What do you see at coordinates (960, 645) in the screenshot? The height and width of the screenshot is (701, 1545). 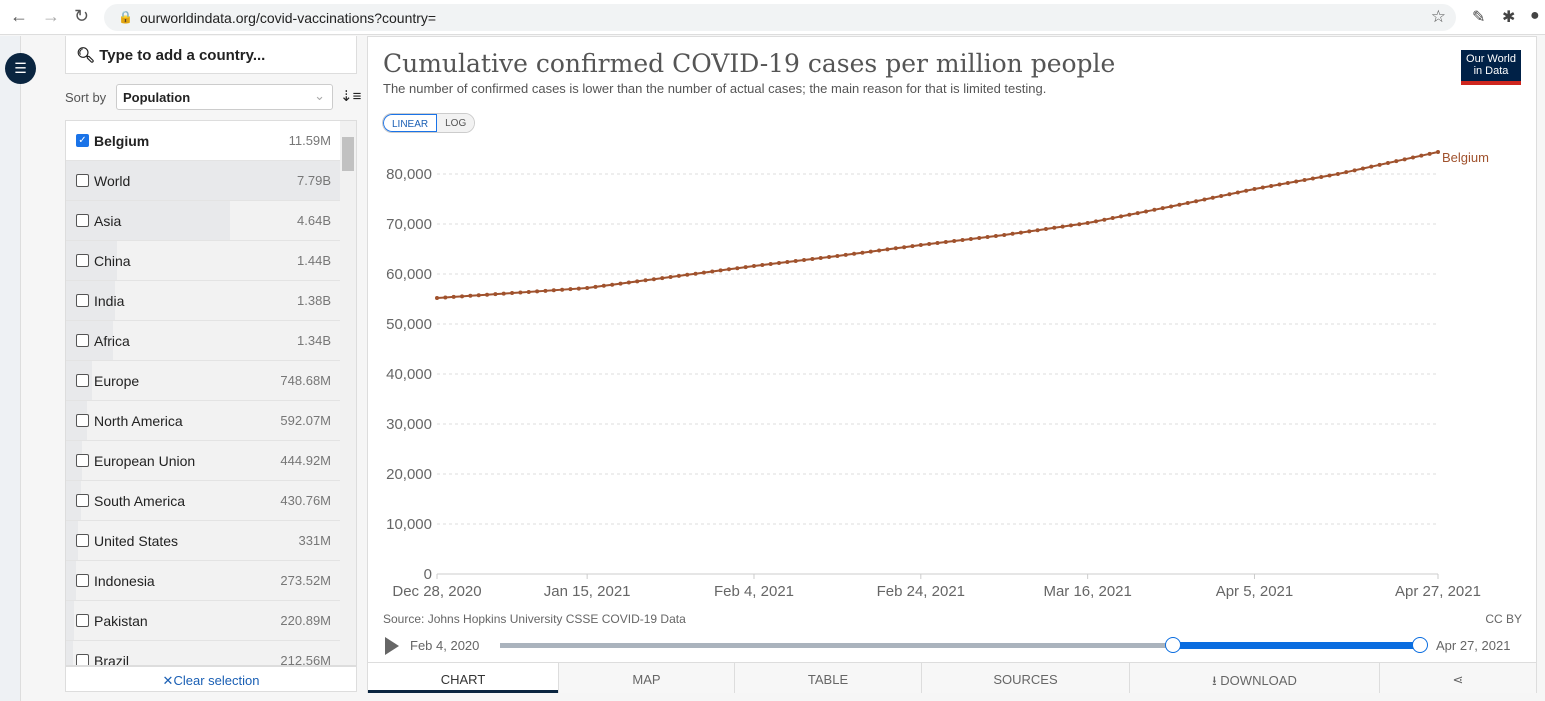 I see `timeline-track` at bounding box center [960, 645].